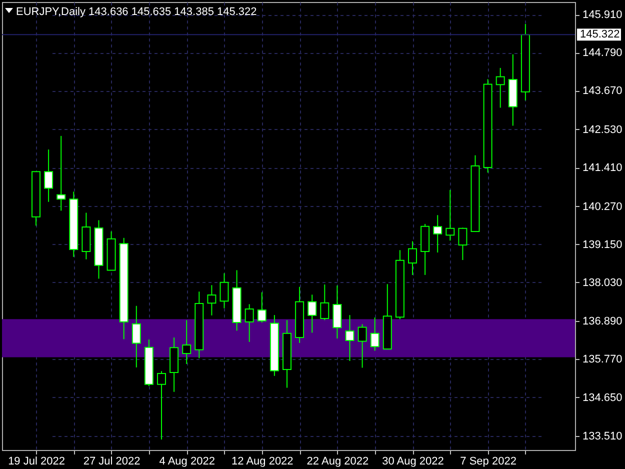 Image resolution: width=625 pixels, height=469 pixels. What do you see at coordinates (111, 462) in the screenshot?
I see `x-tick-label: 27 Jul 2022` at bounding box center [111, 462].